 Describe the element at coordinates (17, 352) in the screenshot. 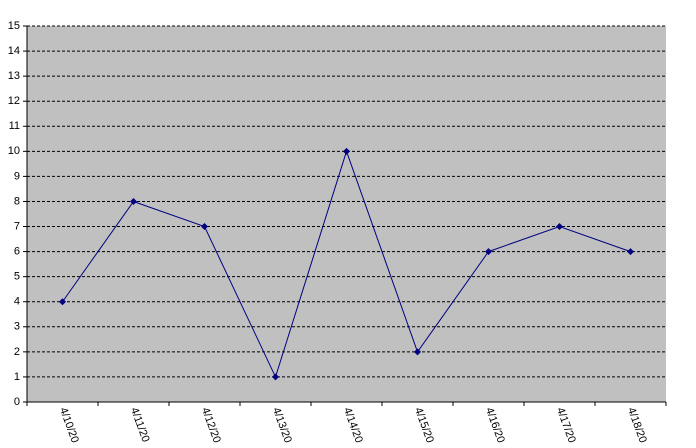

I see `y-tick-label: 2` at that location.